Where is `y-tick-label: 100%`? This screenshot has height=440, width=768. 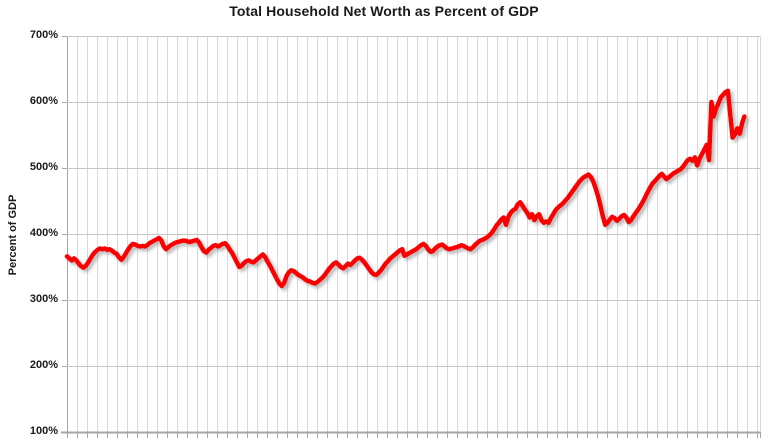 y-tick-label: 100% is located at coordinates (43, 431).